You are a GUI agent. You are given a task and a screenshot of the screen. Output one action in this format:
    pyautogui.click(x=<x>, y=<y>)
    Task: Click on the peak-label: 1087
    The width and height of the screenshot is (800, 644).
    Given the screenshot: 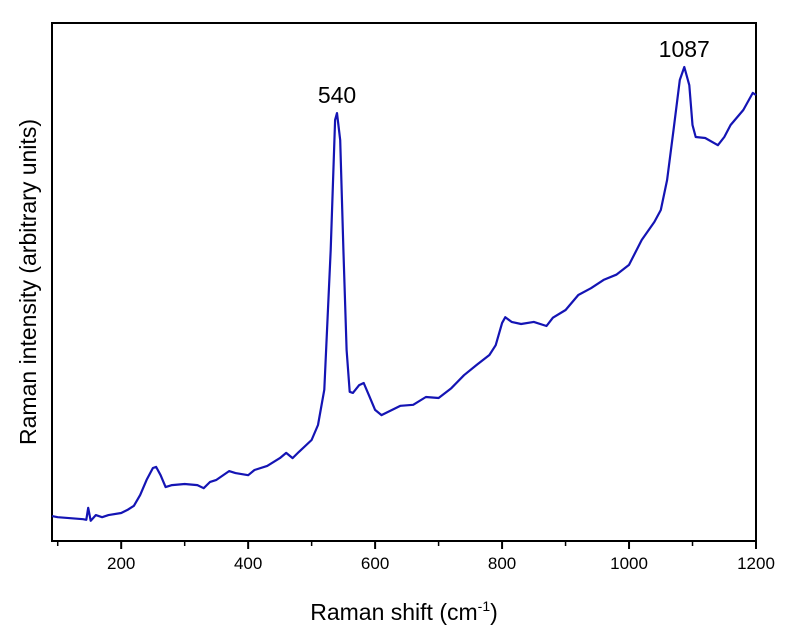 What is the action you would take?
    pyautogui.click(x=684, y=49)
    